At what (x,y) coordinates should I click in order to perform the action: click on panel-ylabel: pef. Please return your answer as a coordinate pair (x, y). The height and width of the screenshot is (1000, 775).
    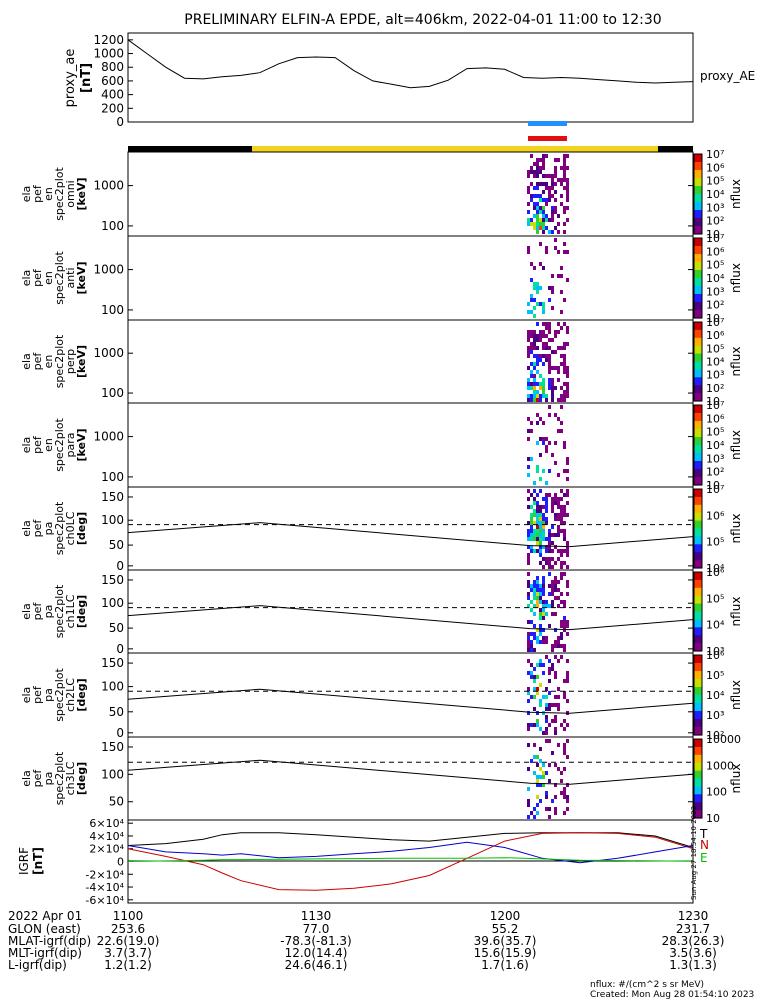
    Looking at the image, I should click on (37, 528).